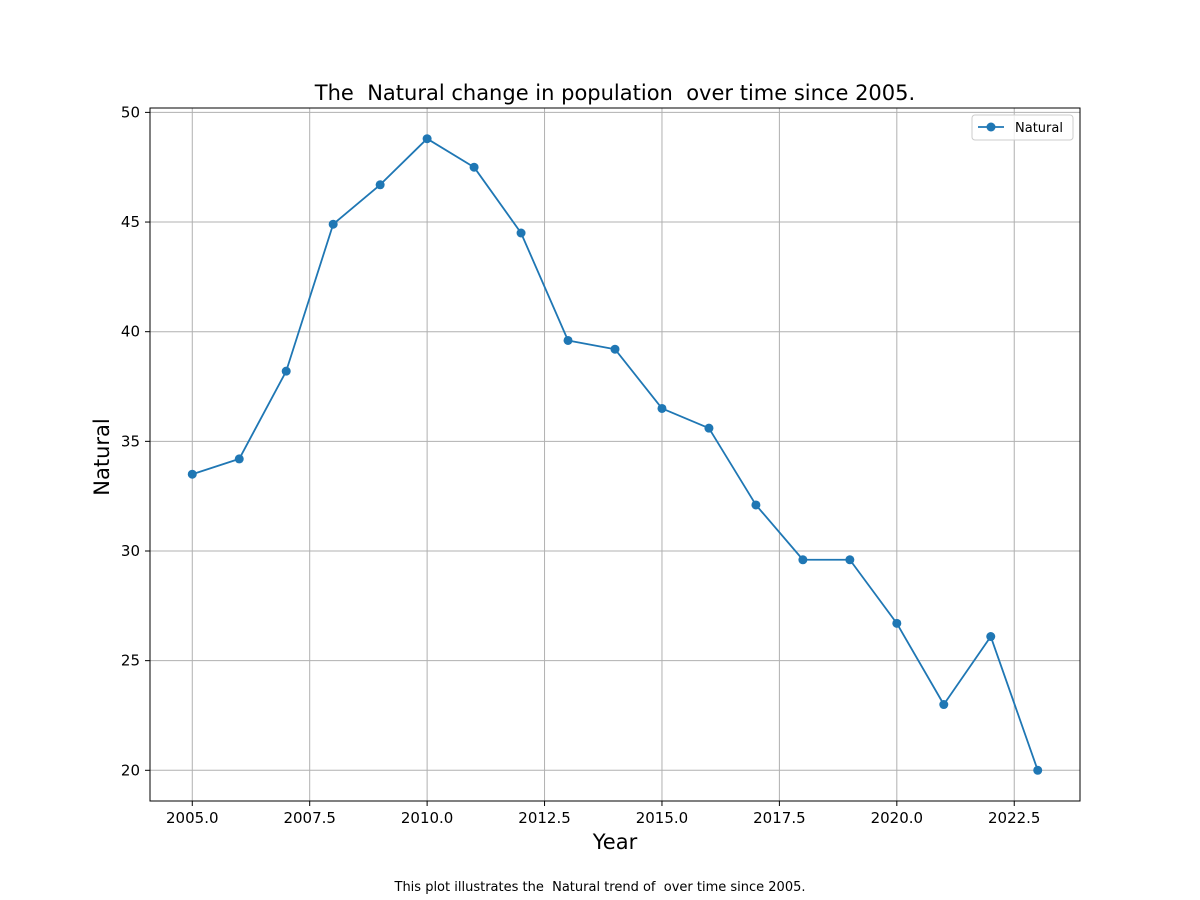  What do you see at coordinates (130, 222) in the screenshot?
I see `y-tick-label: 45` at bounding box center [130, 222].